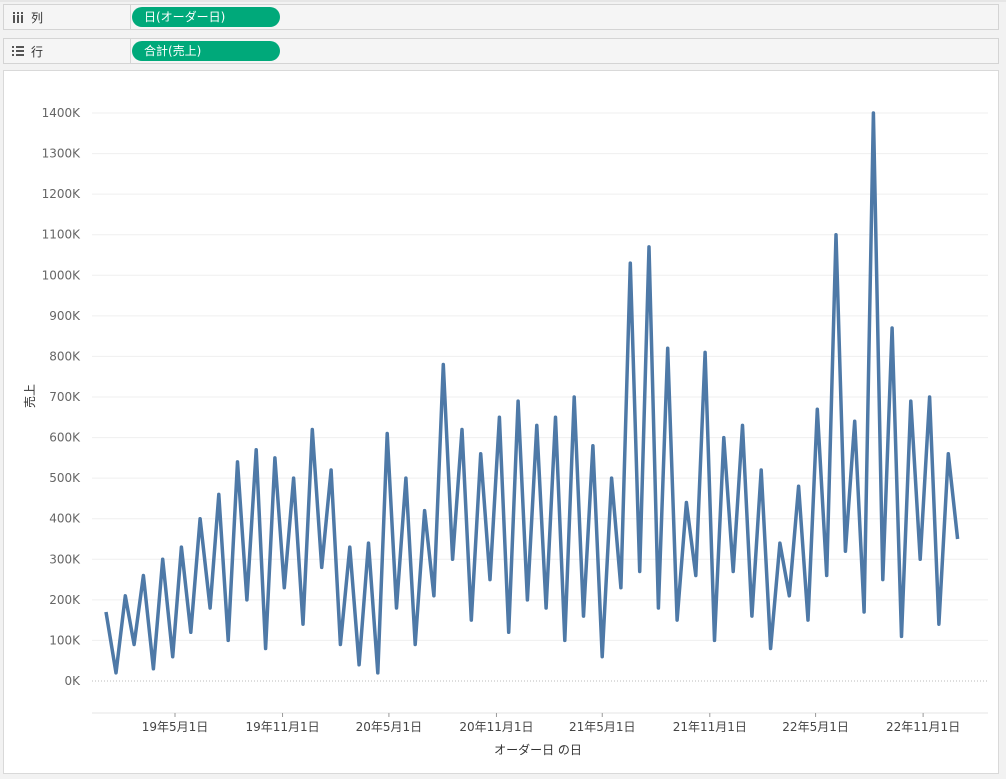 The image size is (1006, 779). What do you see at coordinates (175, 727) in the screenshot?
I see `x-tick-label: 19年5月1日` at bounding box center [175, 727].